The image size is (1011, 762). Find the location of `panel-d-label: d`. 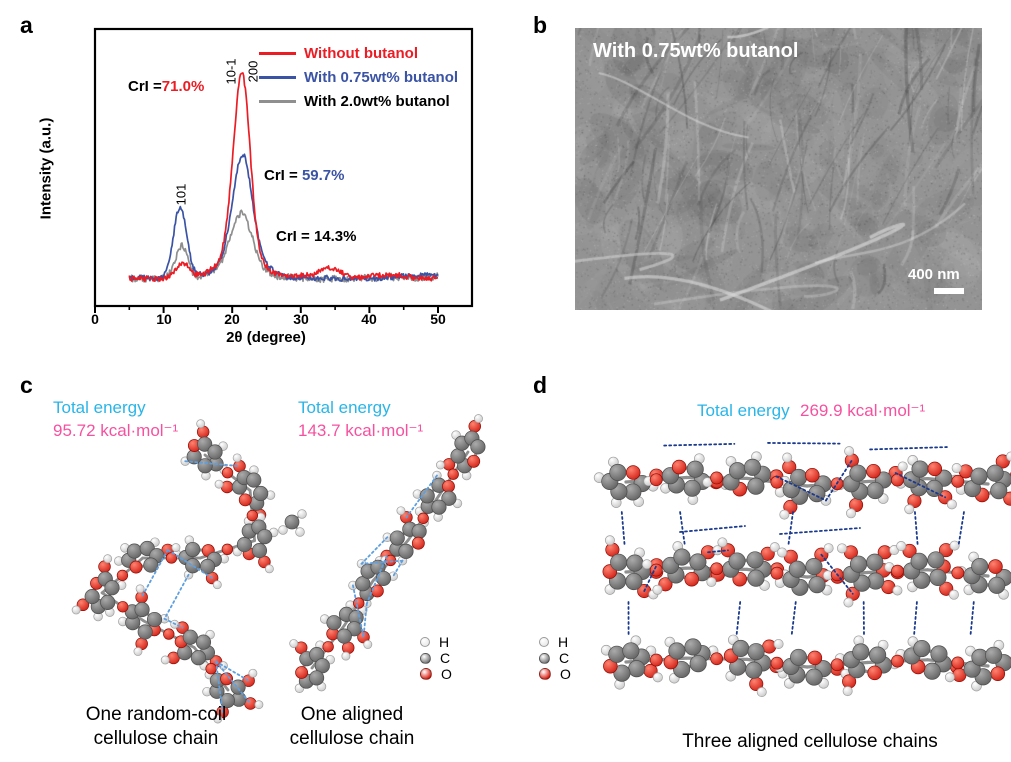

panel-d-label: d is located at coordinates (540, 385).